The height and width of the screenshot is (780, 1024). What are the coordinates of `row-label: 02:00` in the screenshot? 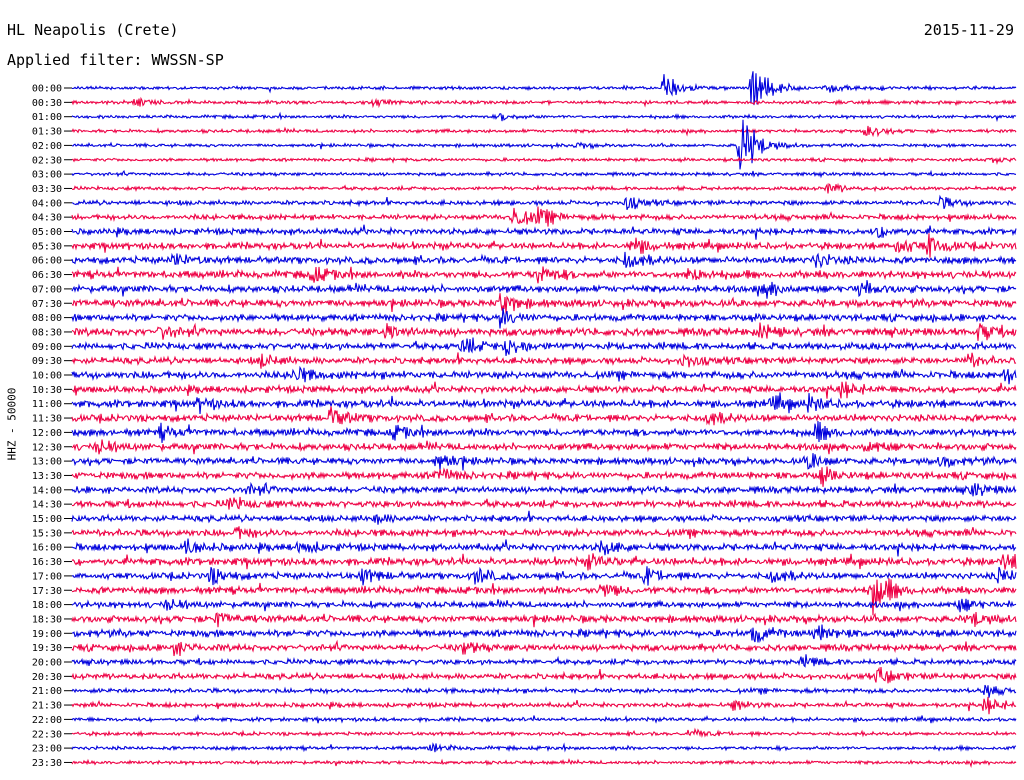 It's located at (47, 146).